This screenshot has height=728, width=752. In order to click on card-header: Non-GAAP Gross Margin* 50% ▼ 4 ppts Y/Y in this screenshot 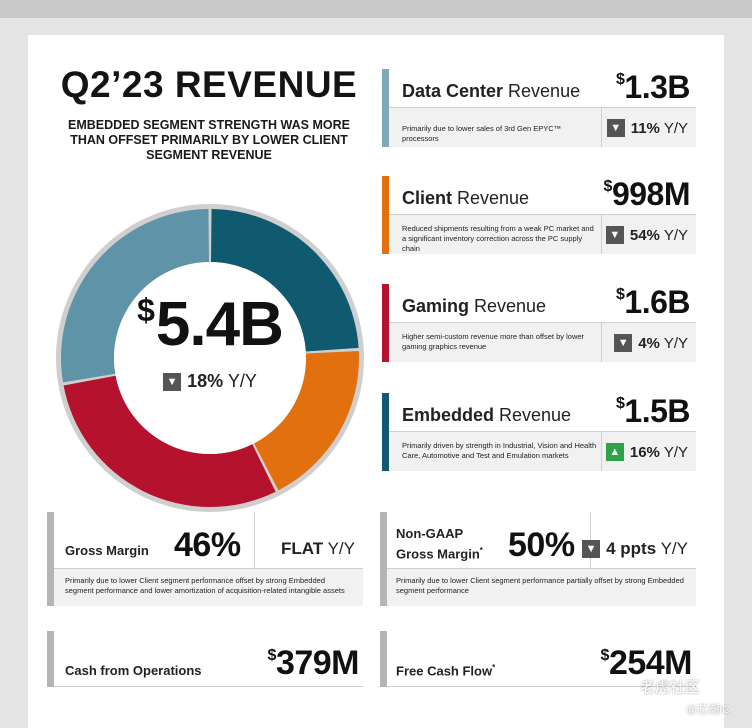, I will do `click(541, 540)`.